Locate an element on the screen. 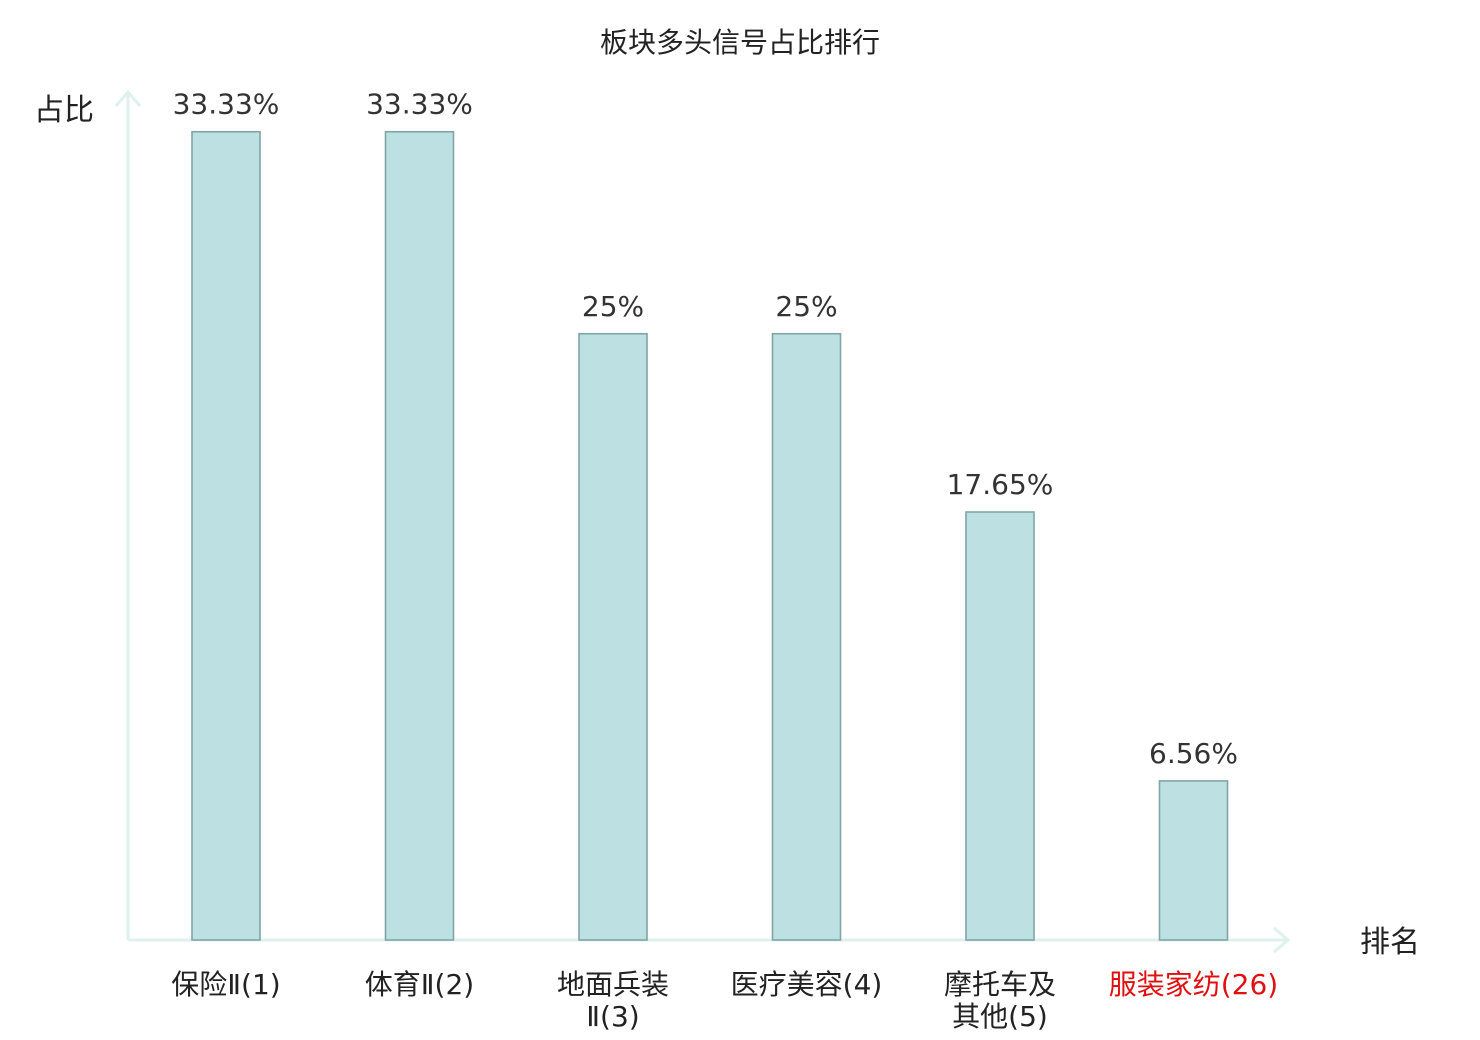 This screenshot has height=1040, width=1480. y-axis-arrow-icon is located at coordinates (128, 98).